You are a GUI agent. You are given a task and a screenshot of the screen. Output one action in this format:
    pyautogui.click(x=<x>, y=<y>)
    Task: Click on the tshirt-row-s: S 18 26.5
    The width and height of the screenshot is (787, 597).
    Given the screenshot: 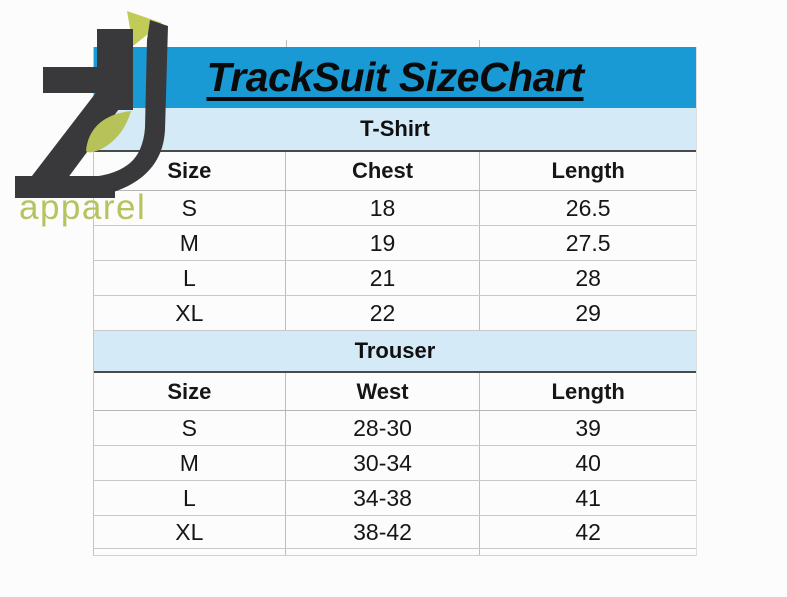 What is the action you would take?
    pyautogui.click(x=395, y=208)
    